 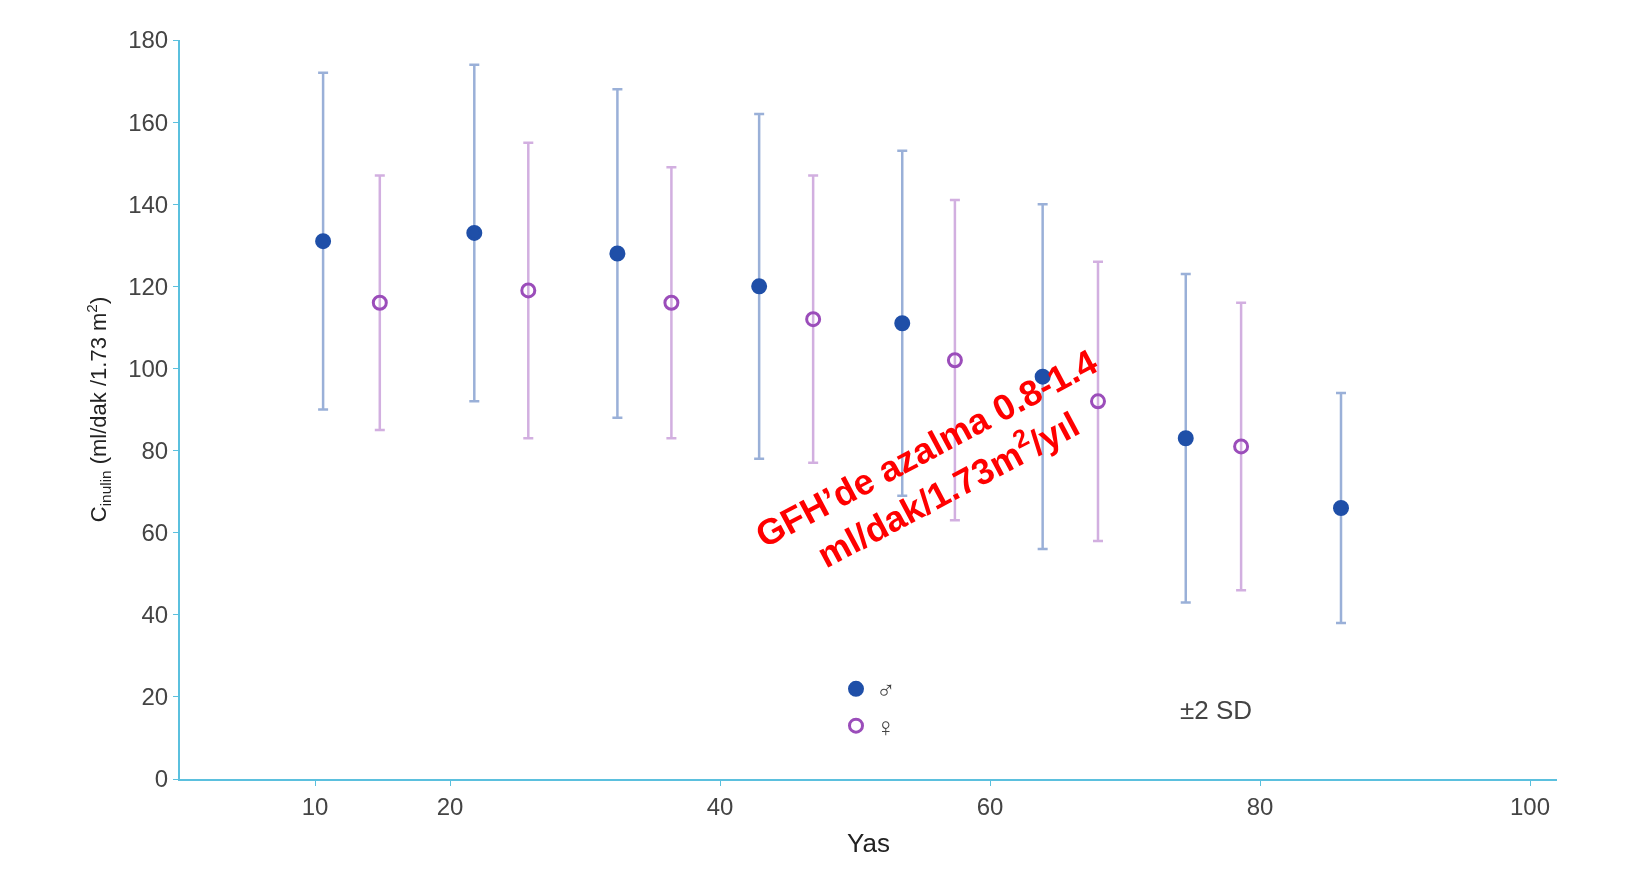 What do you see at coordinates (155, 697) in the screenshot?
I see `y-tick-label: 20` at bounding box center [155, 697].